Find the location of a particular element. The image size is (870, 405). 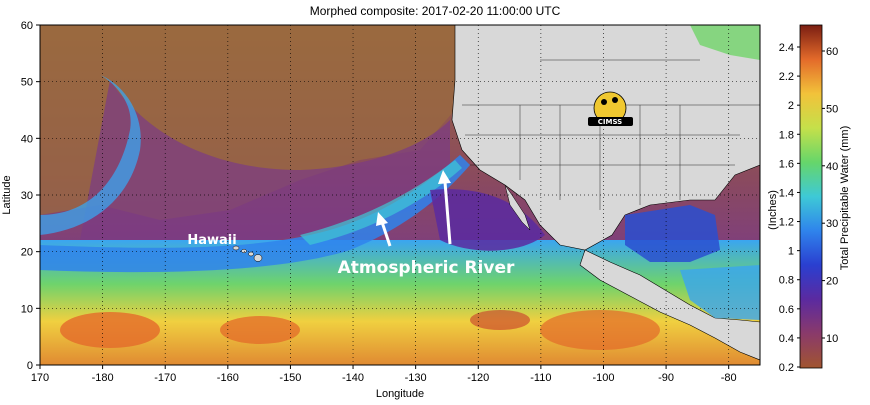

colorbar-inch-tick: 1.2 is located at coordinates (786, 223).